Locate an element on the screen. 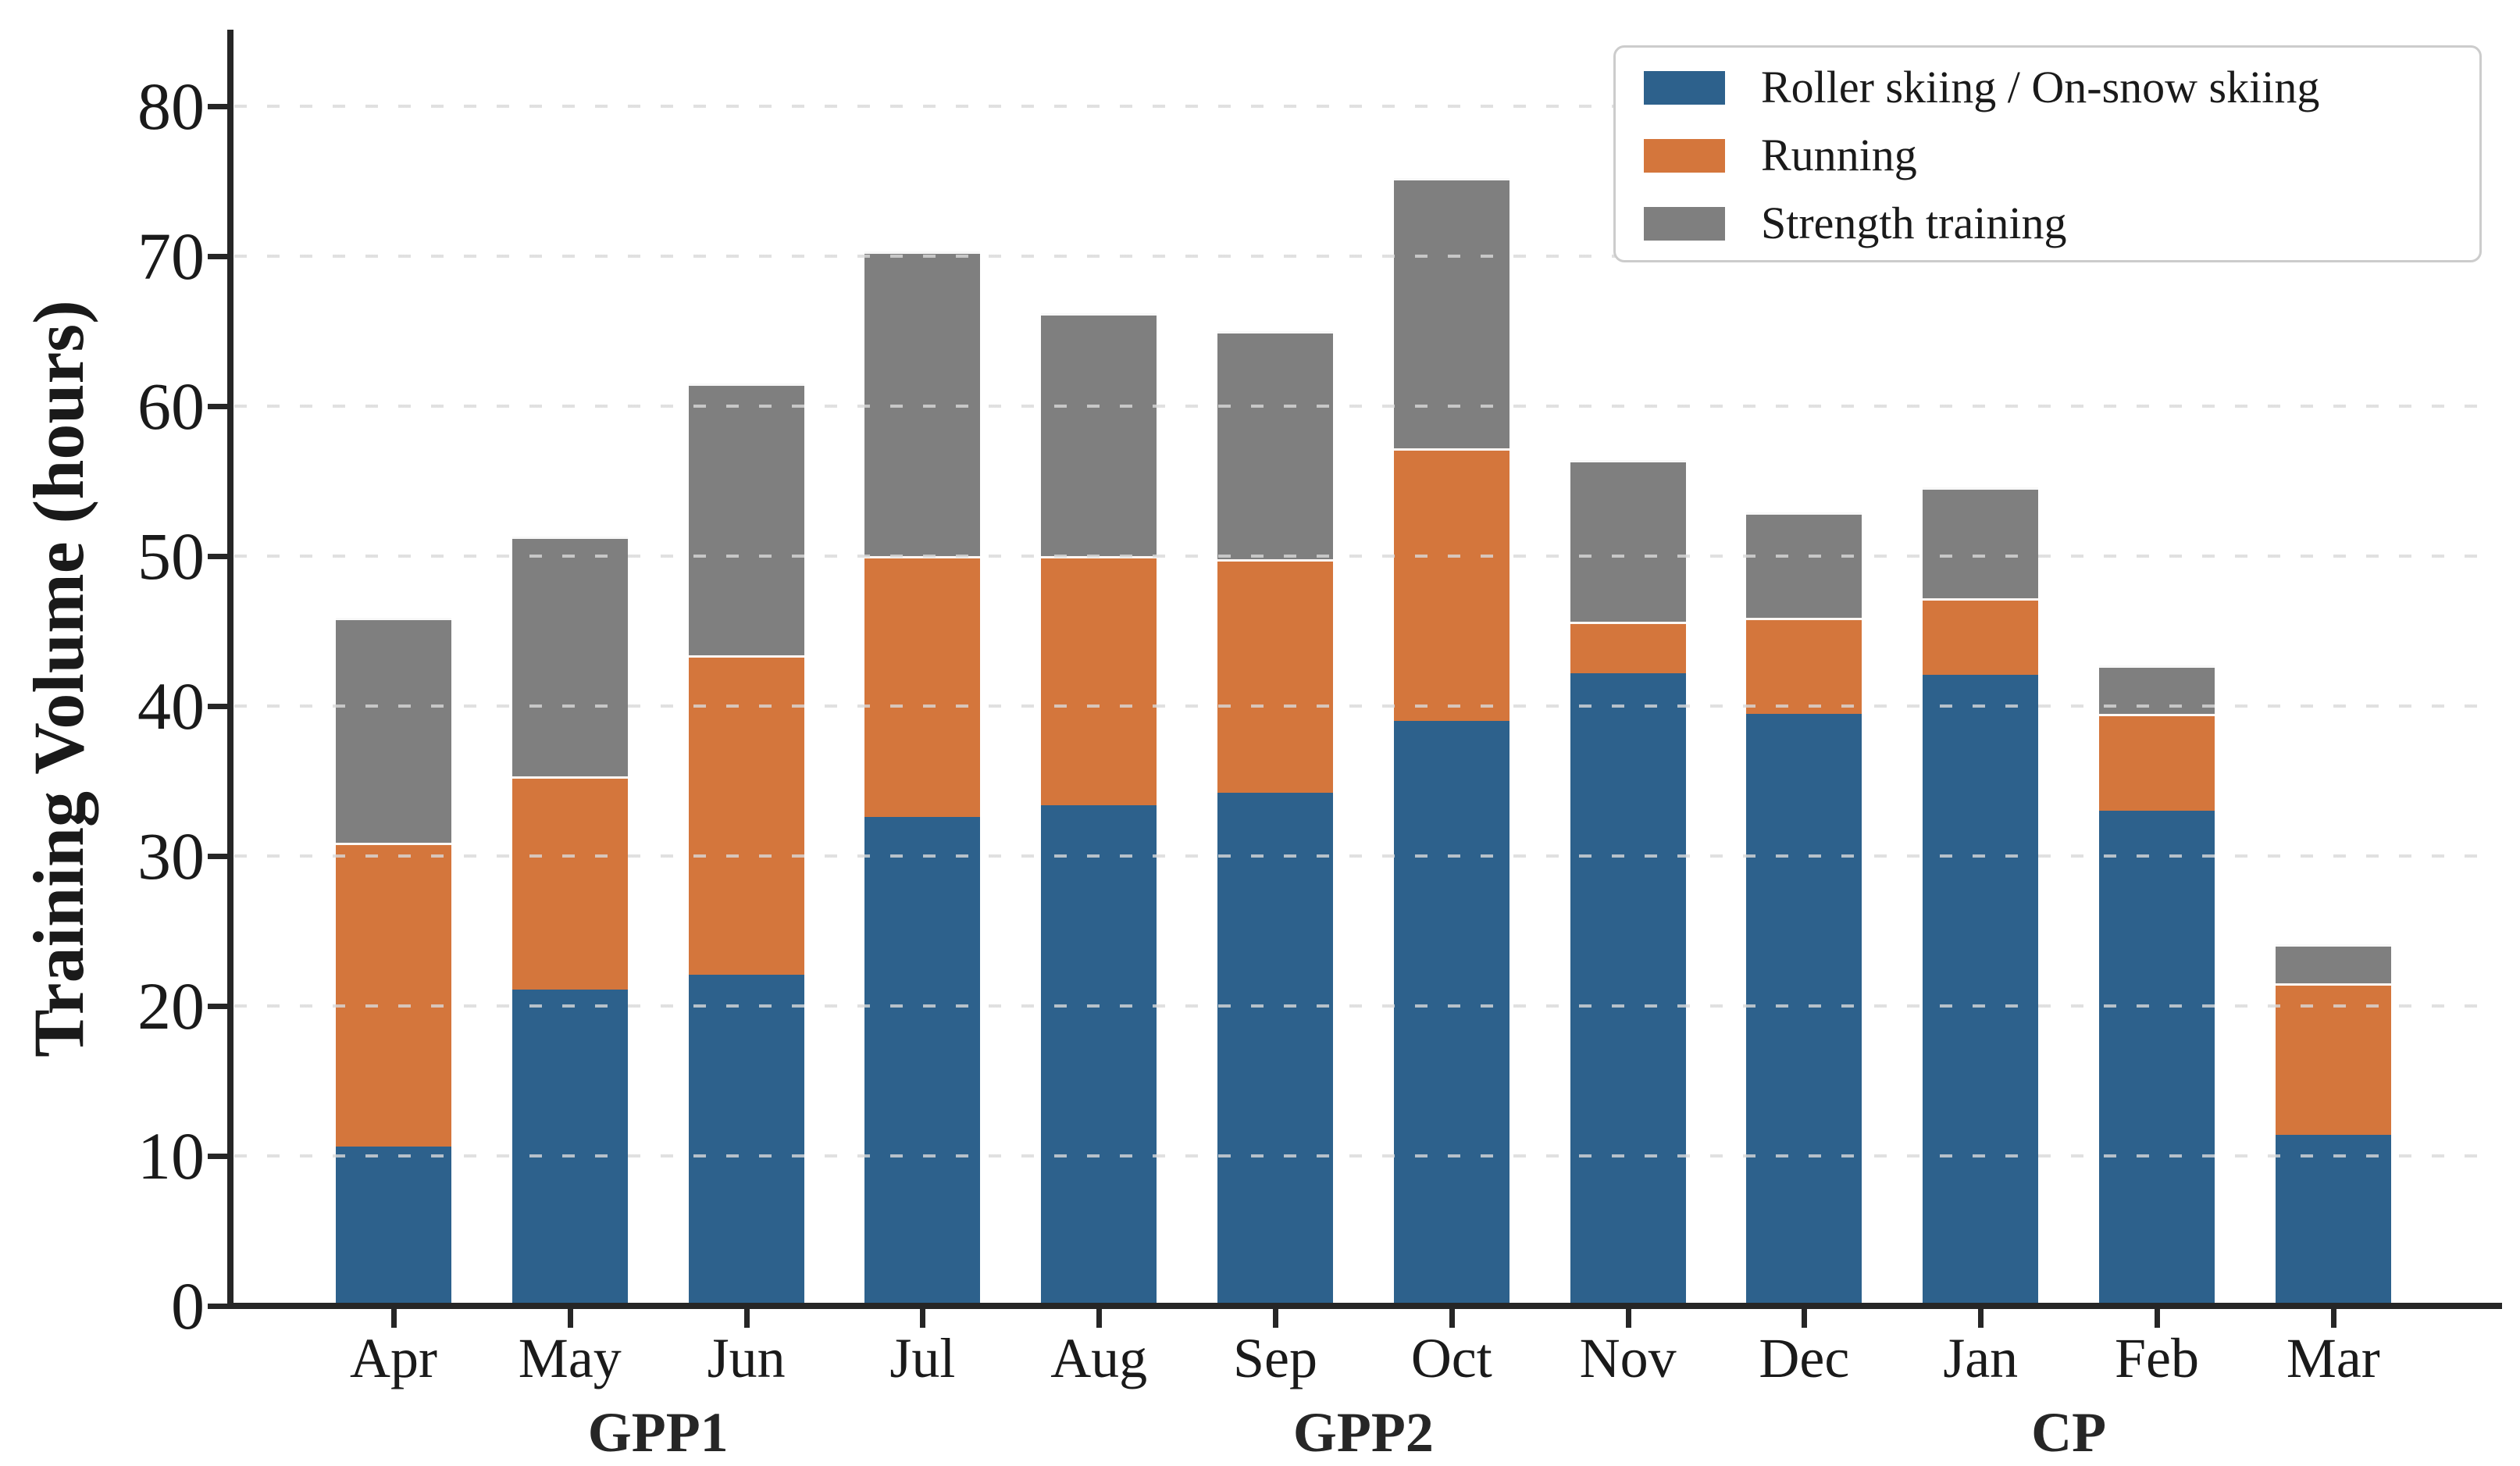 This screenshot has height=1466, width=2520. x-tick-label-mar: Mar is located at coordinates (2333, 1358).